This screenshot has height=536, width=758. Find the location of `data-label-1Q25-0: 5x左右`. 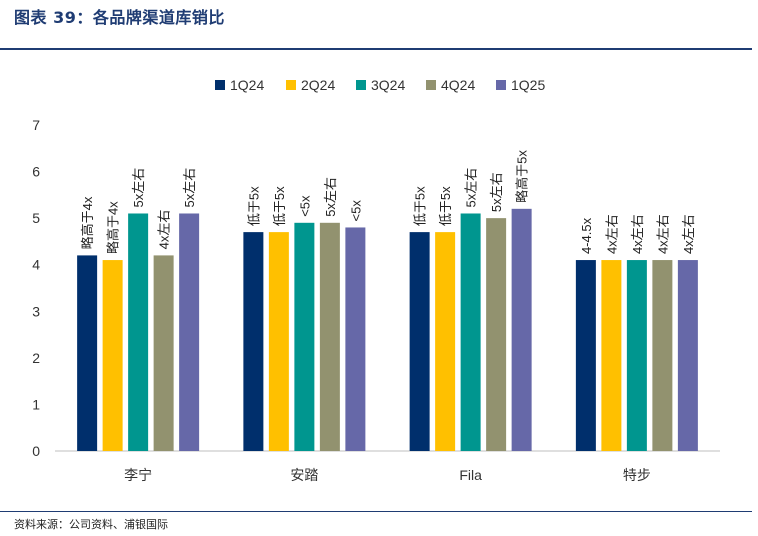

data-label-1Q25-0: 5x左右 is located at coordinates (189, 188).